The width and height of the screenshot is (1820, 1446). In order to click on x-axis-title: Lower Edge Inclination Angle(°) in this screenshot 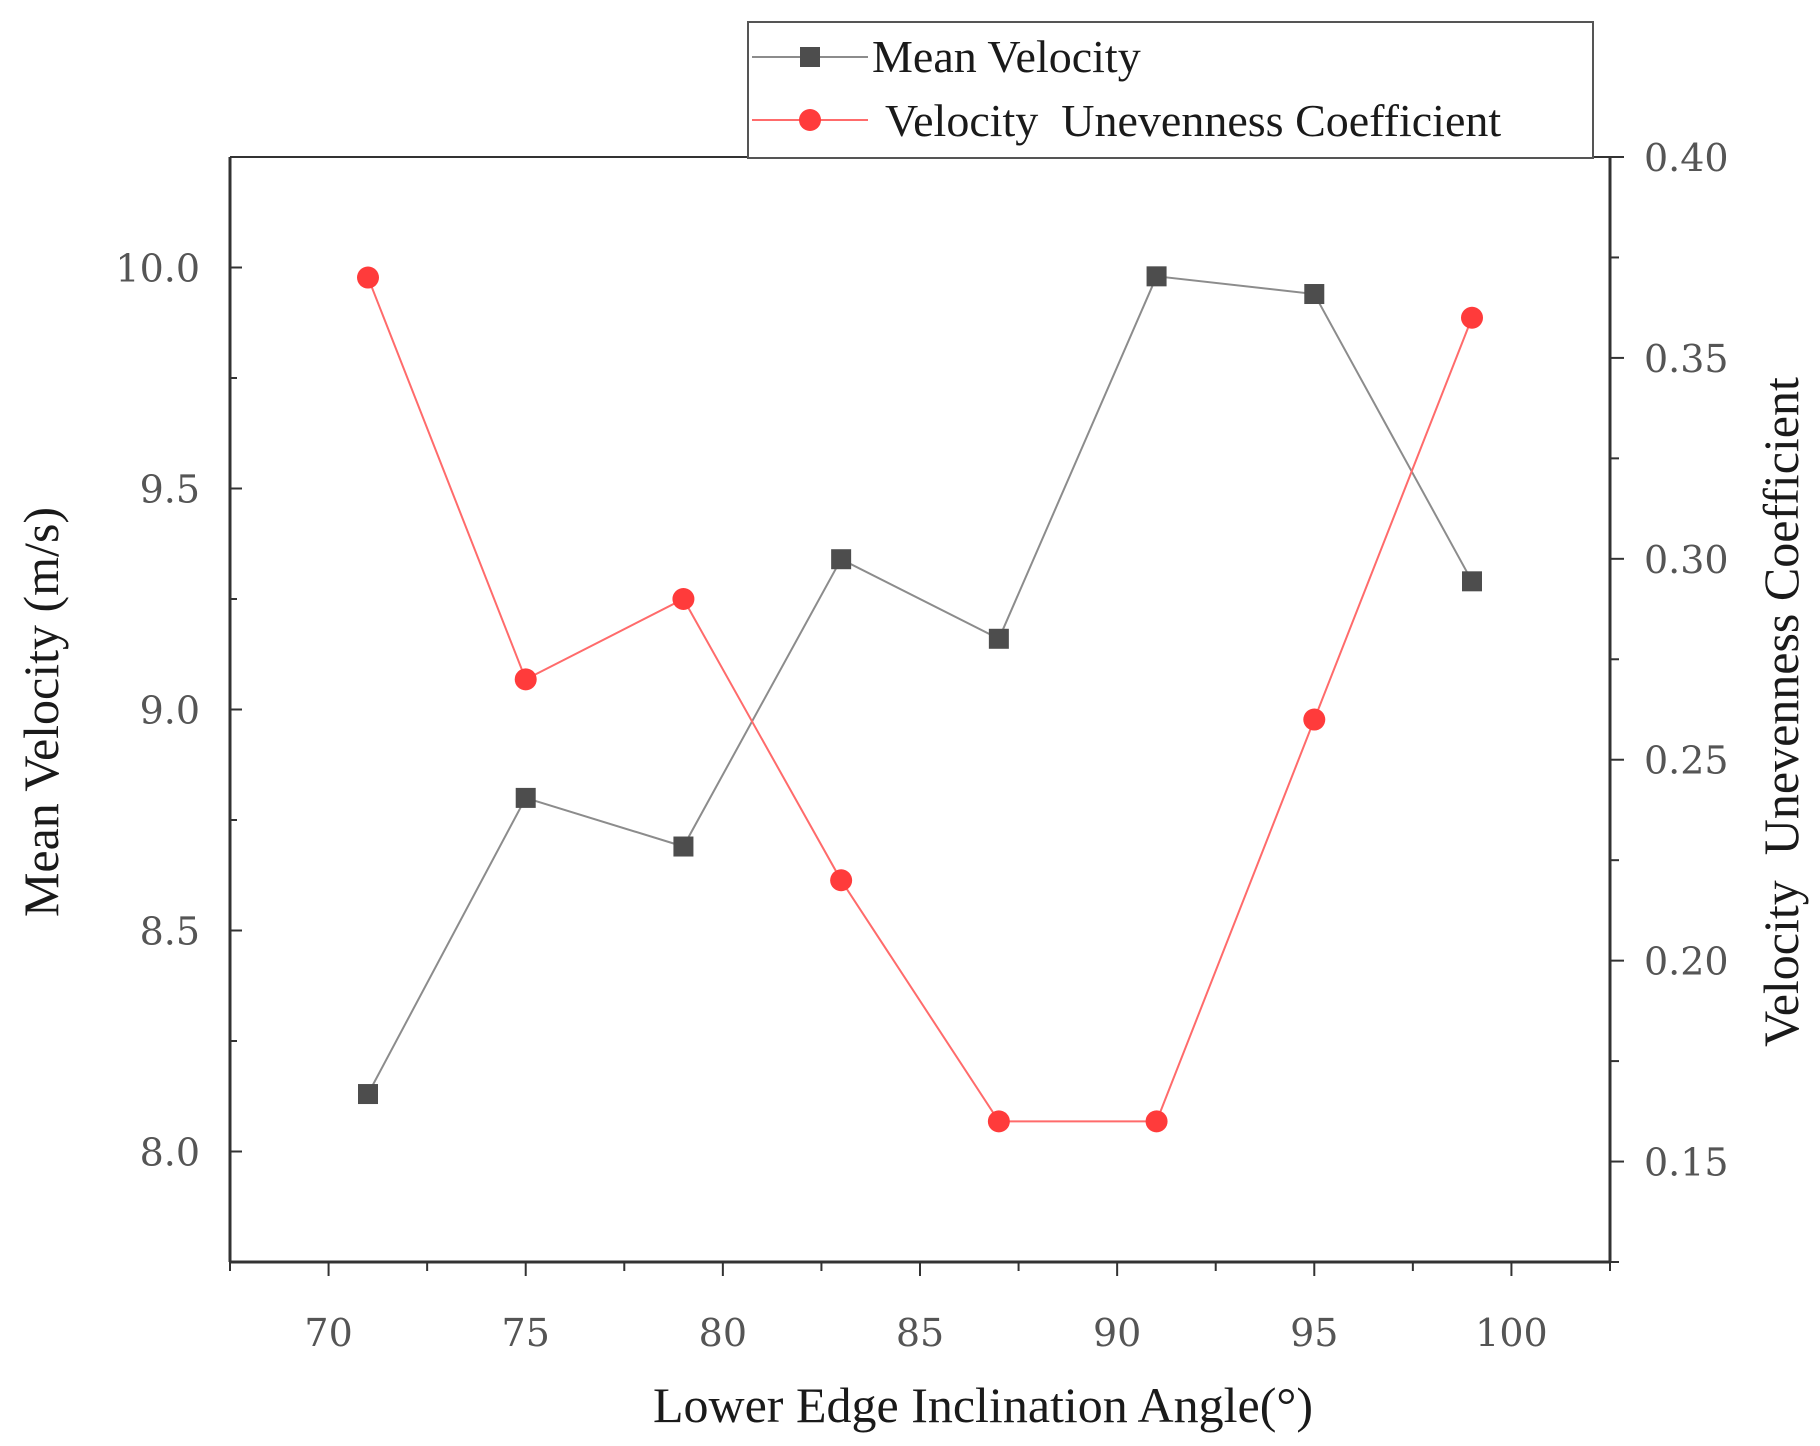, I will do `click(983, 1405)`.